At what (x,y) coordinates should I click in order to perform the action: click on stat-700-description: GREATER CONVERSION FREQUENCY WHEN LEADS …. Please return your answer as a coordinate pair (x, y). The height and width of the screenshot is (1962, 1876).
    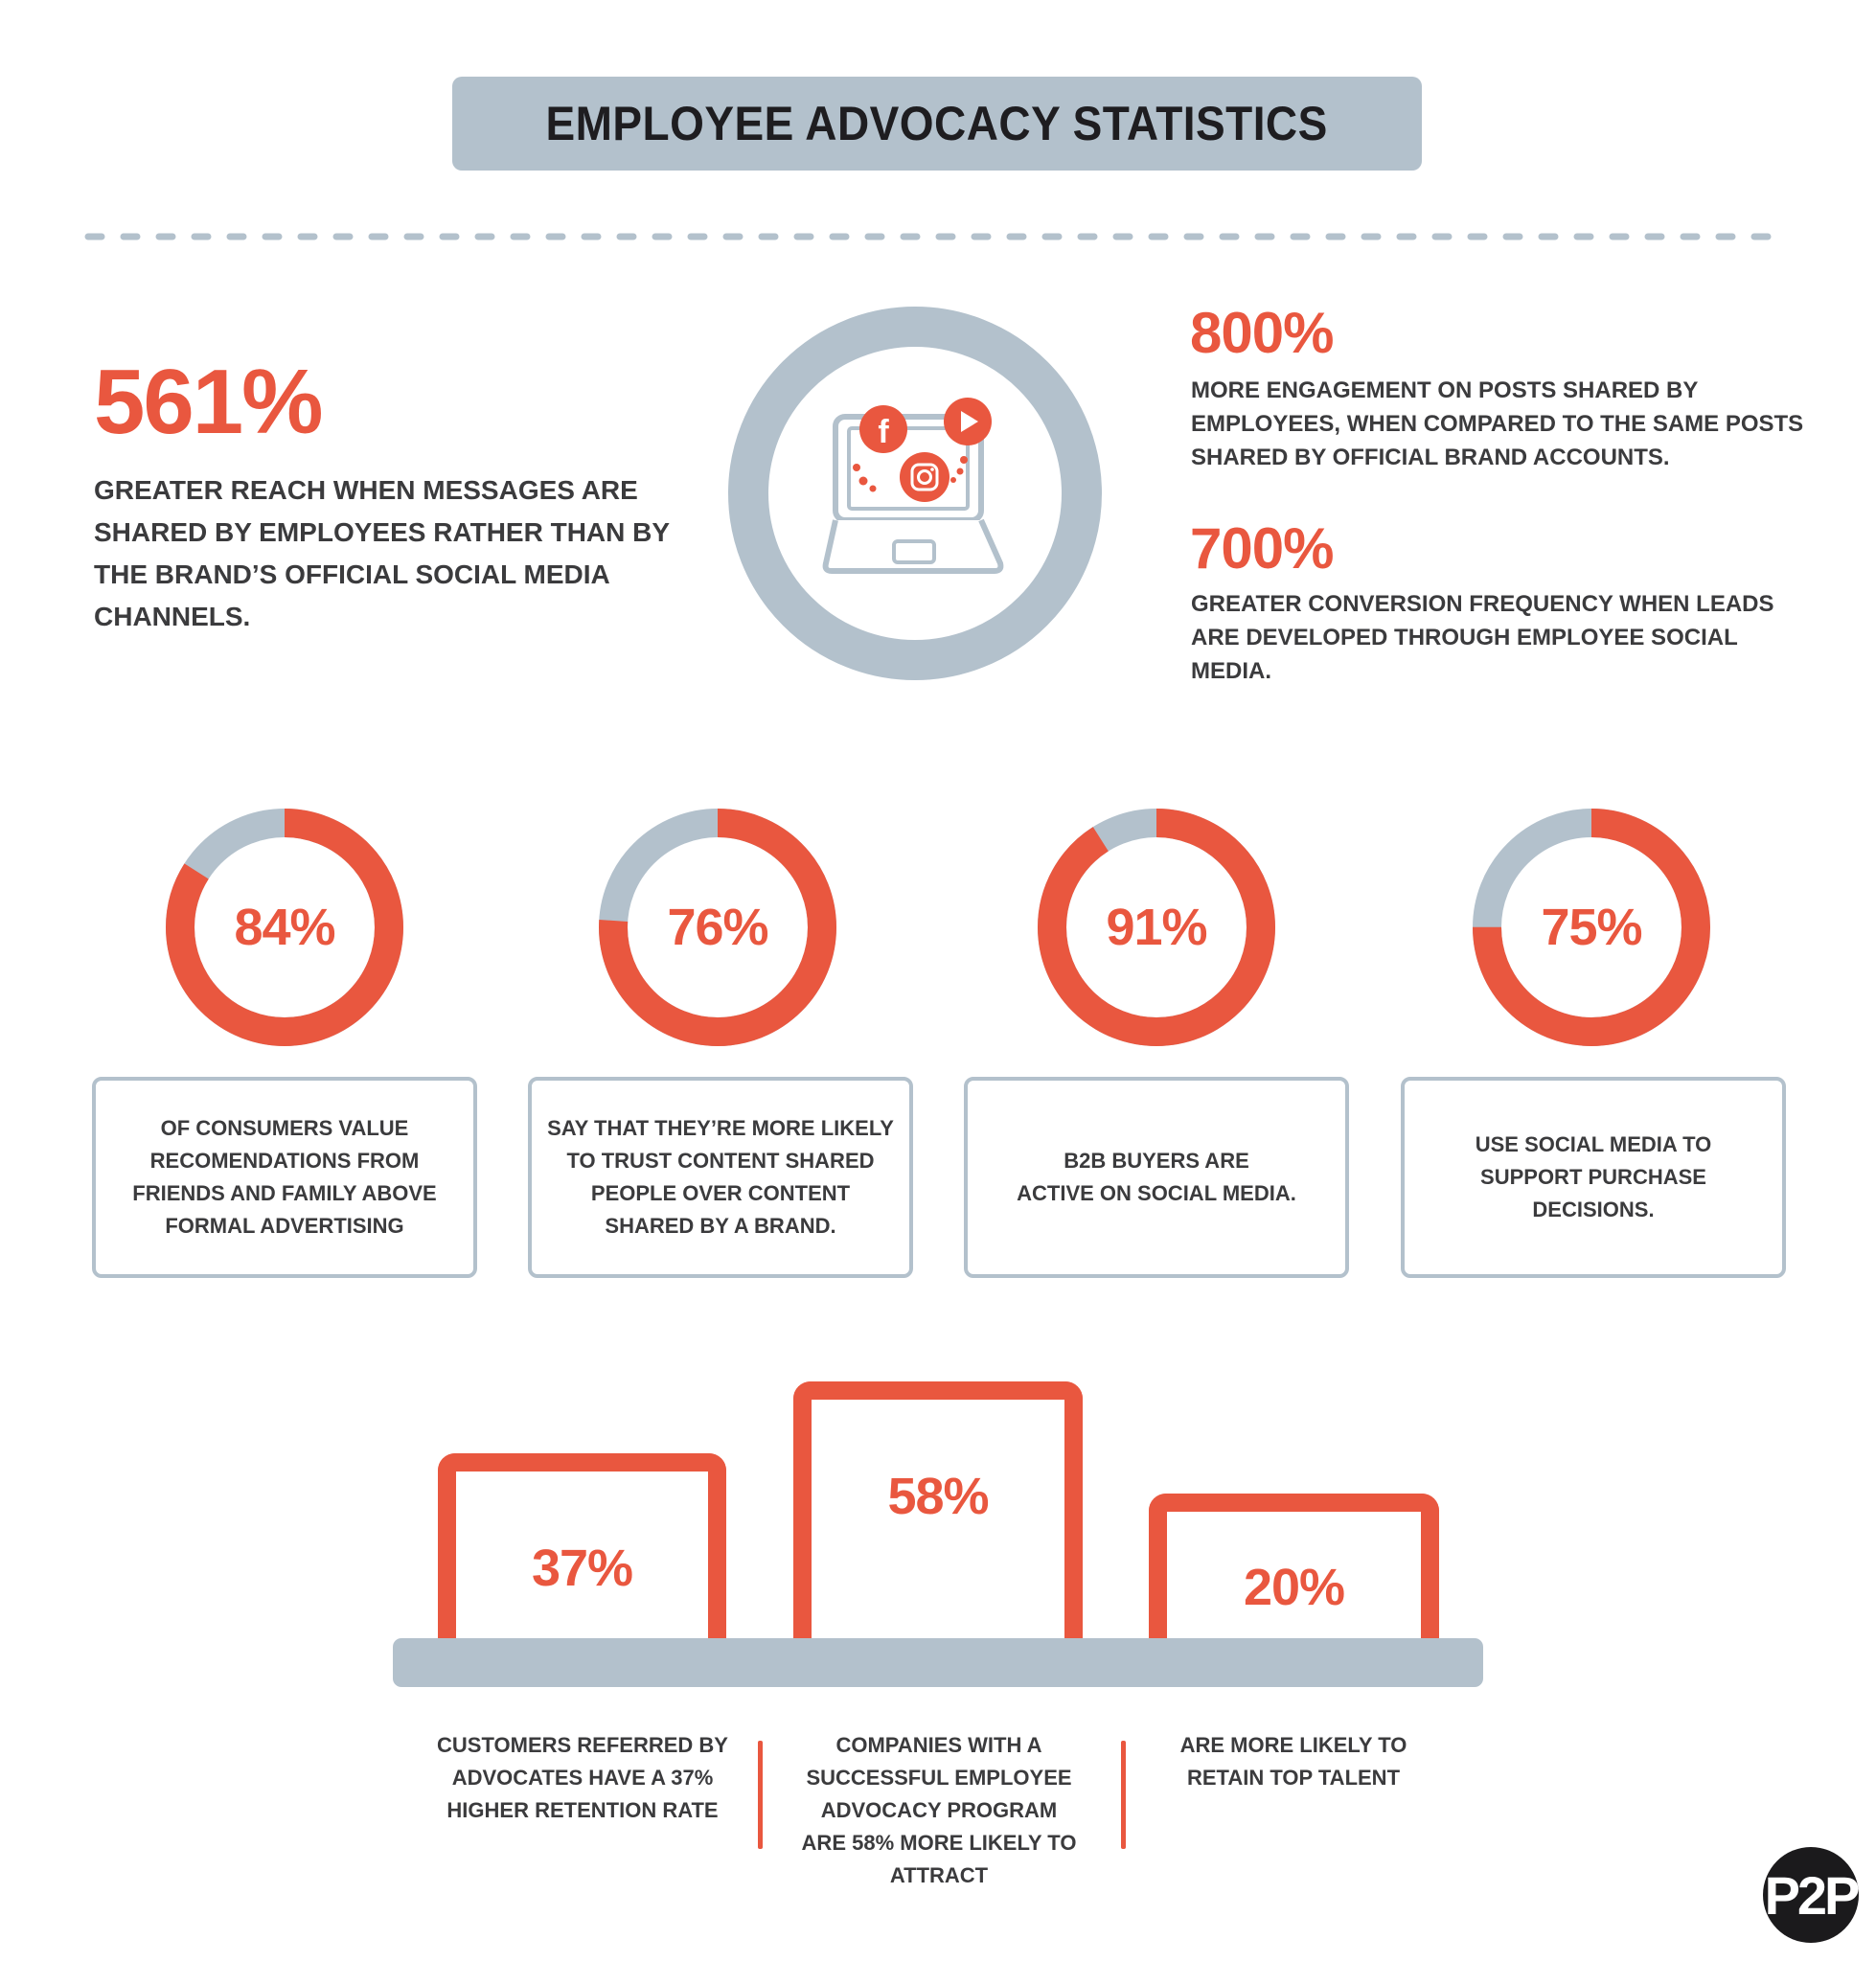
    Looking at the image, I should click on (1482, 637).